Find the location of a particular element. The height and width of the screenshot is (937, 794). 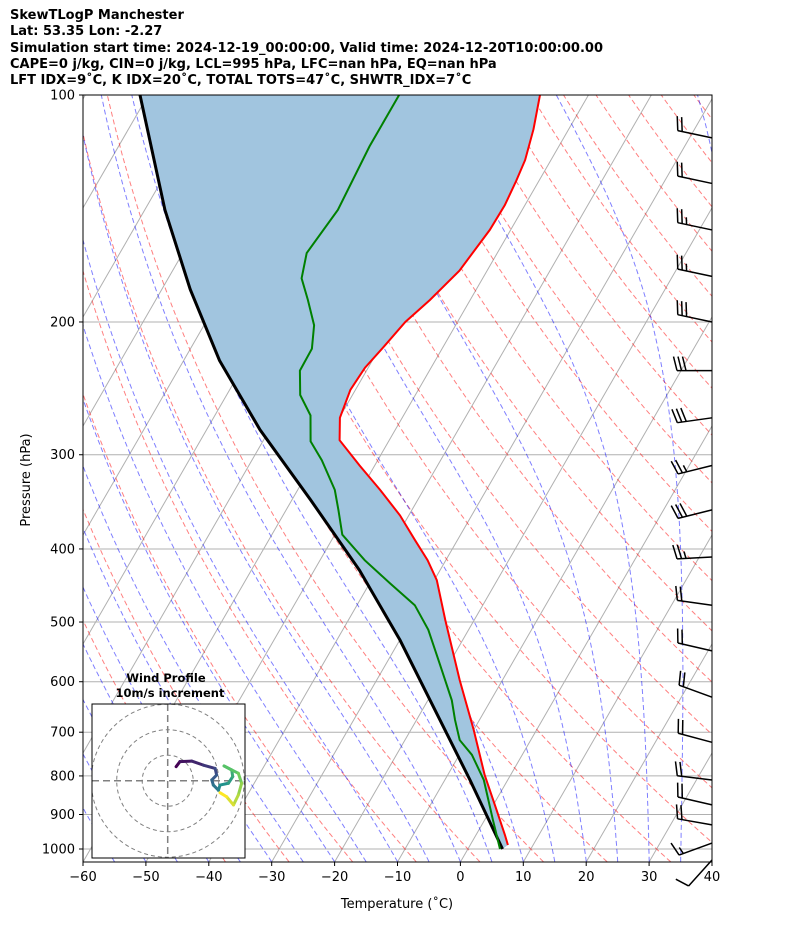

y-tick-label: 800 is located at coordinates (62, 776).